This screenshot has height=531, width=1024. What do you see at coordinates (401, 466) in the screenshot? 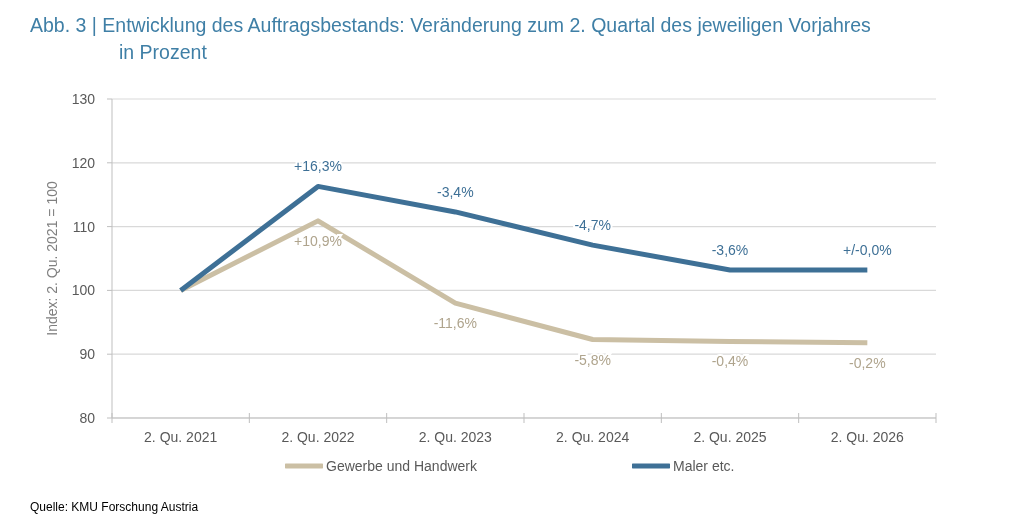
I see `legend-label: Gewerbe und Handwerk` at bounding box center [401, 466].